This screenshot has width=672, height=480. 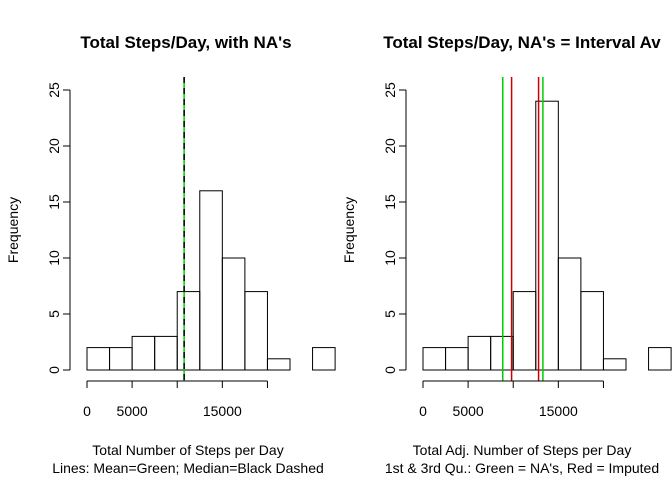 What do you see at coordinates (185, 42) in the screenshot?
I see `chart-title: Total Steps/Day, with NA's` at bounding box center [185, 42].